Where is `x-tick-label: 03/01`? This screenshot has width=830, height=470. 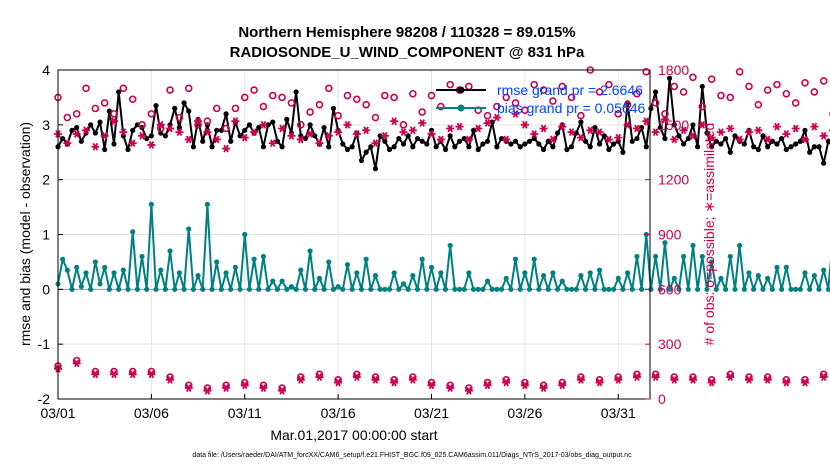
x-tick-label: 03/01 is located at coordinates (57, 413).